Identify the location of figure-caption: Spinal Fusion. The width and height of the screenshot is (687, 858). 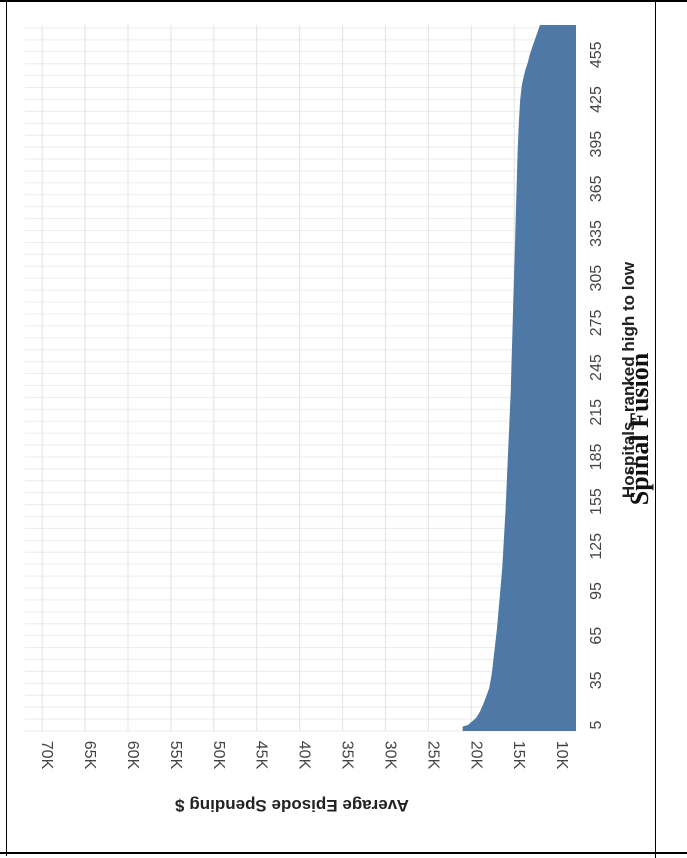
(640, 429).